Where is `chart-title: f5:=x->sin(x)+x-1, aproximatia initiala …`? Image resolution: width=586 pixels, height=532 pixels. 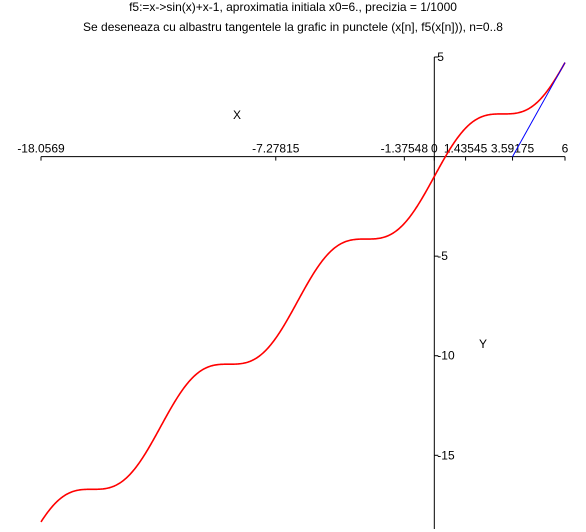
chart-title: f5:=x->sin(x)+x-1, aproximatia initiala … is located at coordinates (293, 7).